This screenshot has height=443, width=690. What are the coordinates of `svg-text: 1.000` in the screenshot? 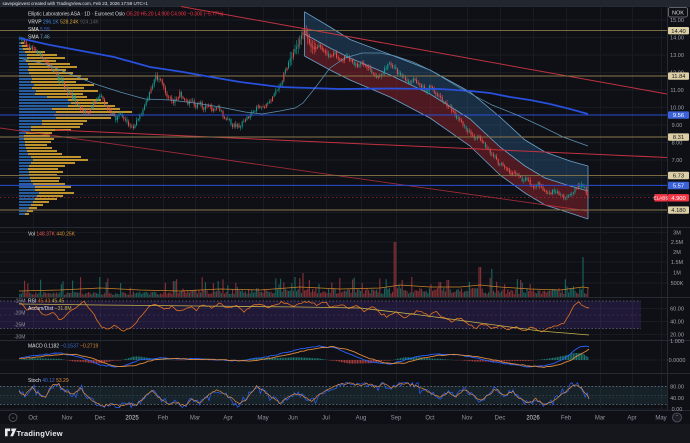 It's located at (677, 342).